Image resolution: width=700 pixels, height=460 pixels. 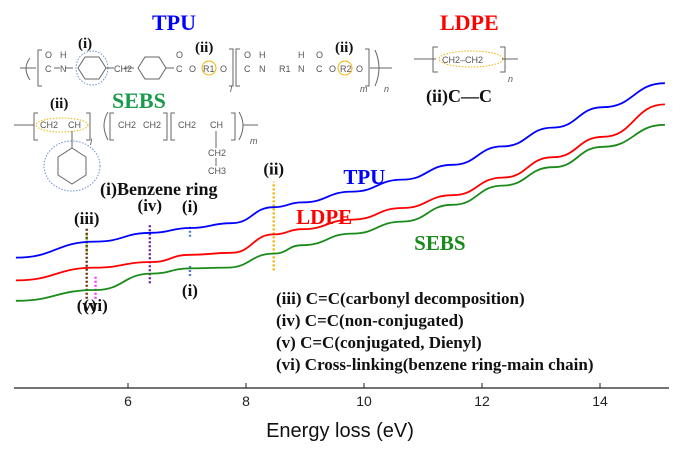 What do you see at coordinates (85, 44) in the screenshot?
I see `tpu-label-i: (i)` at bounding box center [85, 44].